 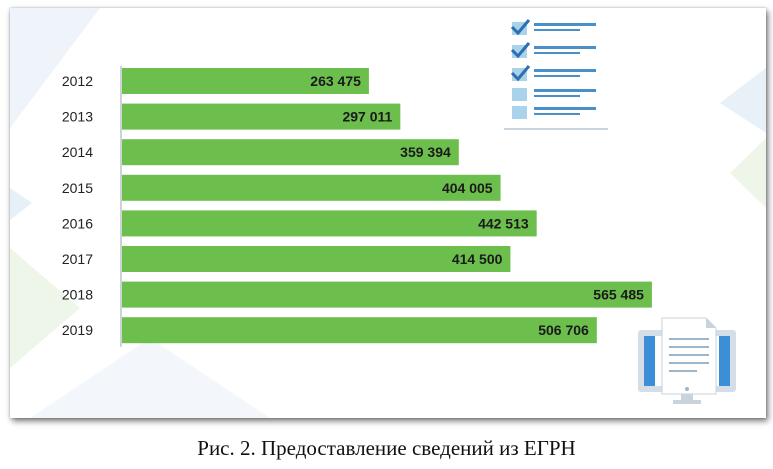 I want to click on value-label-2016: 442 513, so click(x=503, y=223).